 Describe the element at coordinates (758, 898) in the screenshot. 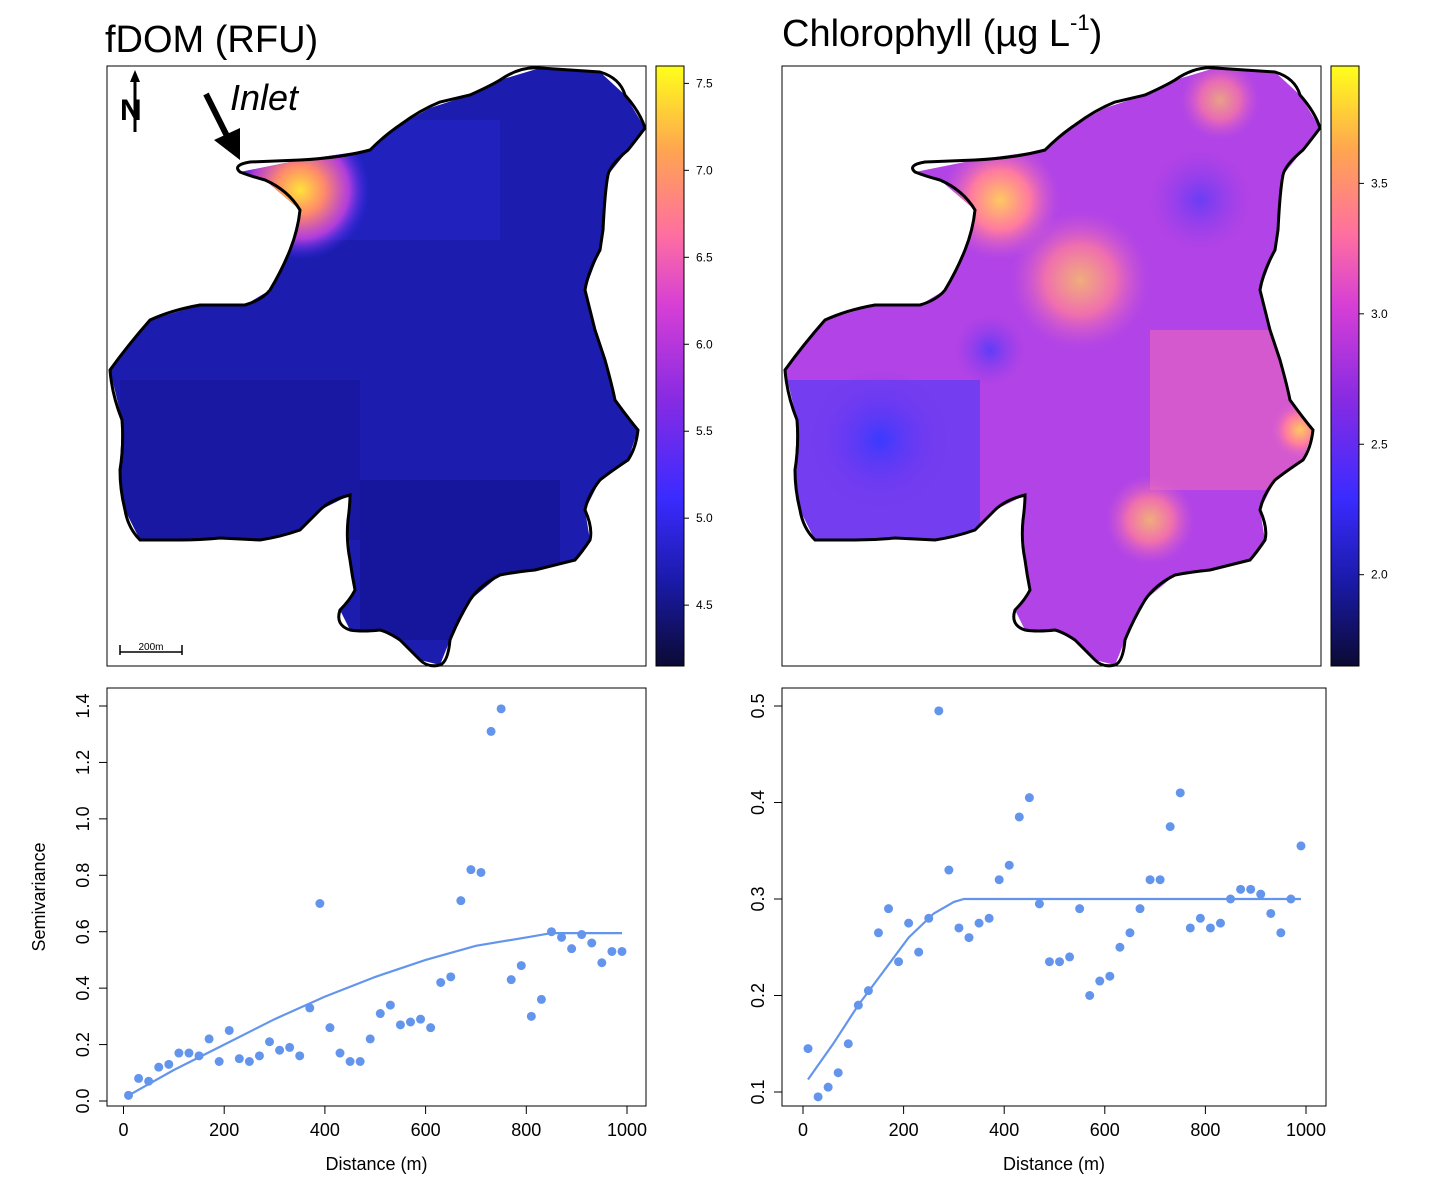

I see `y-tick-label: 0.3` at that location.